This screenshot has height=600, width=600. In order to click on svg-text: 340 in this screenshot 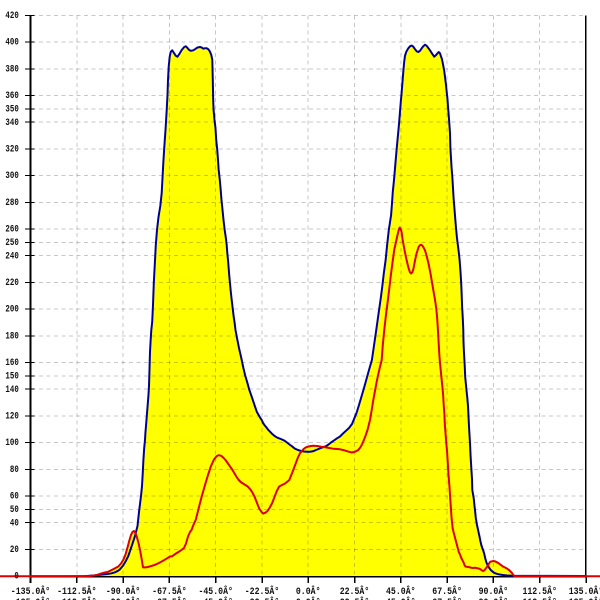, I will do `click(11, 123)`.